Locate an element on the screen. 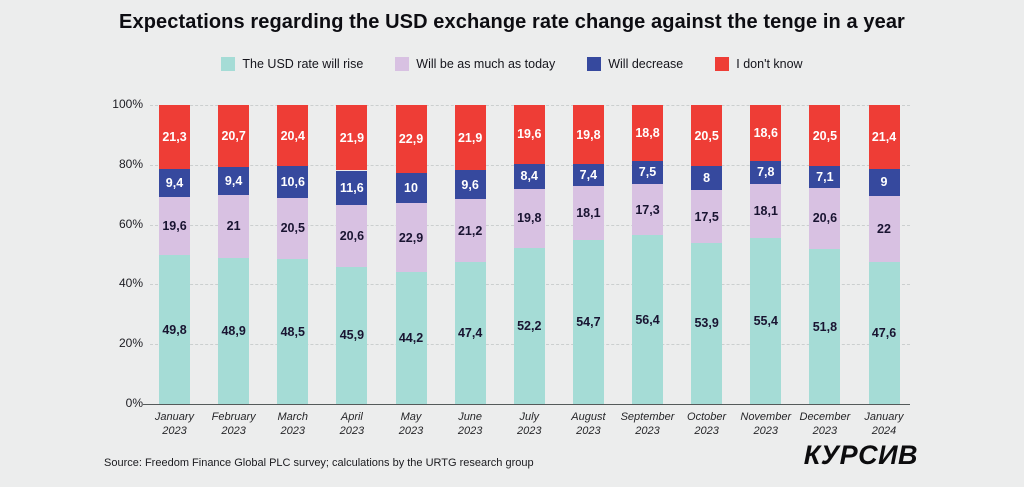 The width and height of the screenshot is (1024, 487). bar-segment: 7,5 is located at coordinates (647, 172).